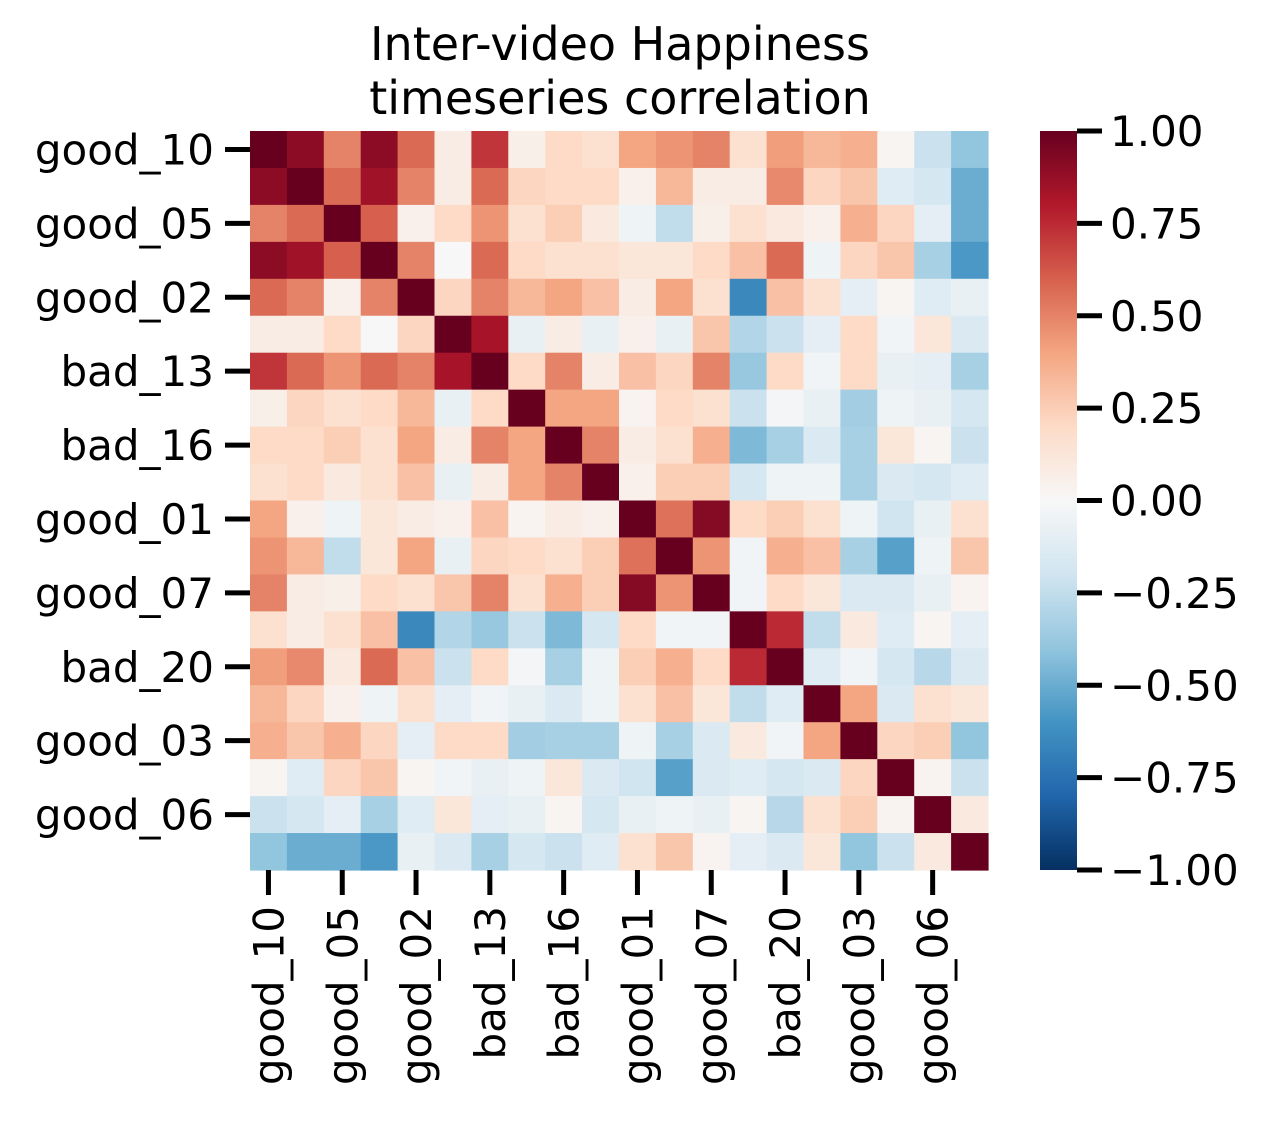 This screenshot has height=1124, width=1271. Describe the element at coordinates (564, 408) in the screenshot. I see `heatmap-cell-r7-c8` at that location.